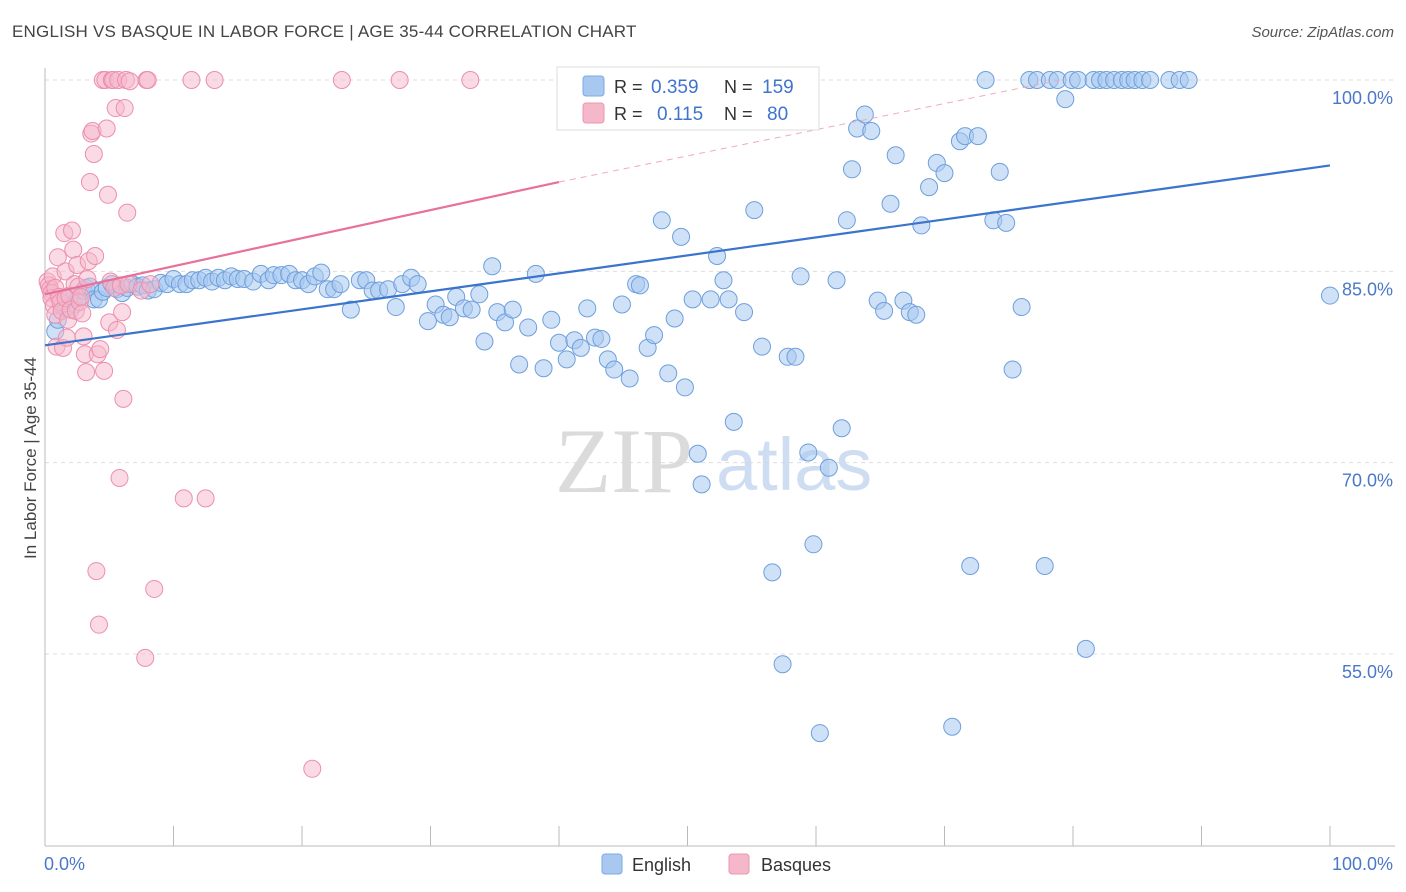  What do you see at coordinates (661, 865) in the screenshot?
I see `bottom-legend-english: English` at bounding box center [661, 865].